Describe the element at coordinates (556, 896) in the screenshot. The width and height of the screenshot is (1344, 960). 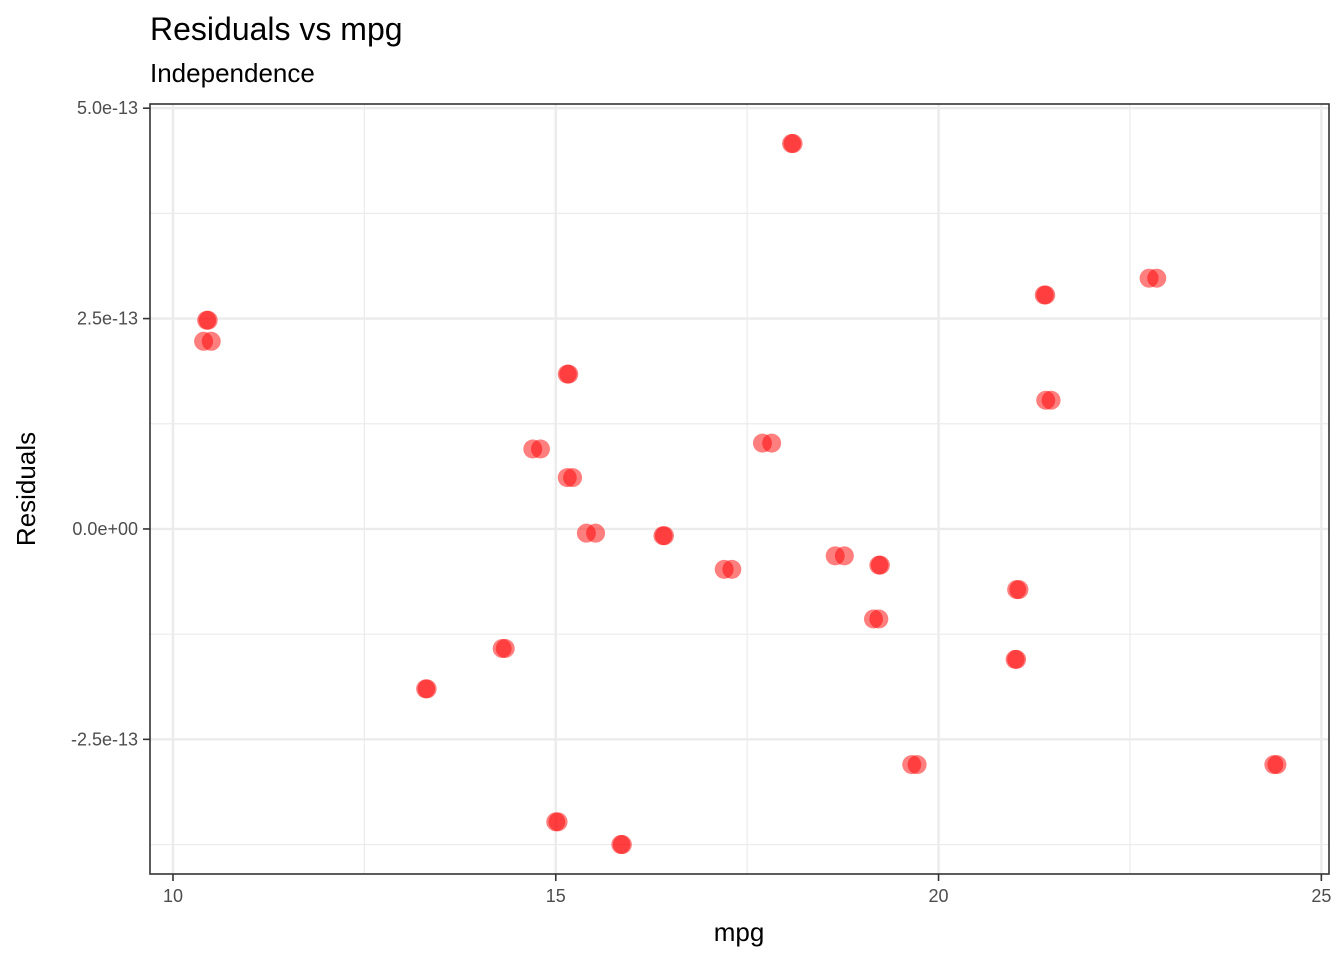
I see `x-tick-label: 15` at that location.